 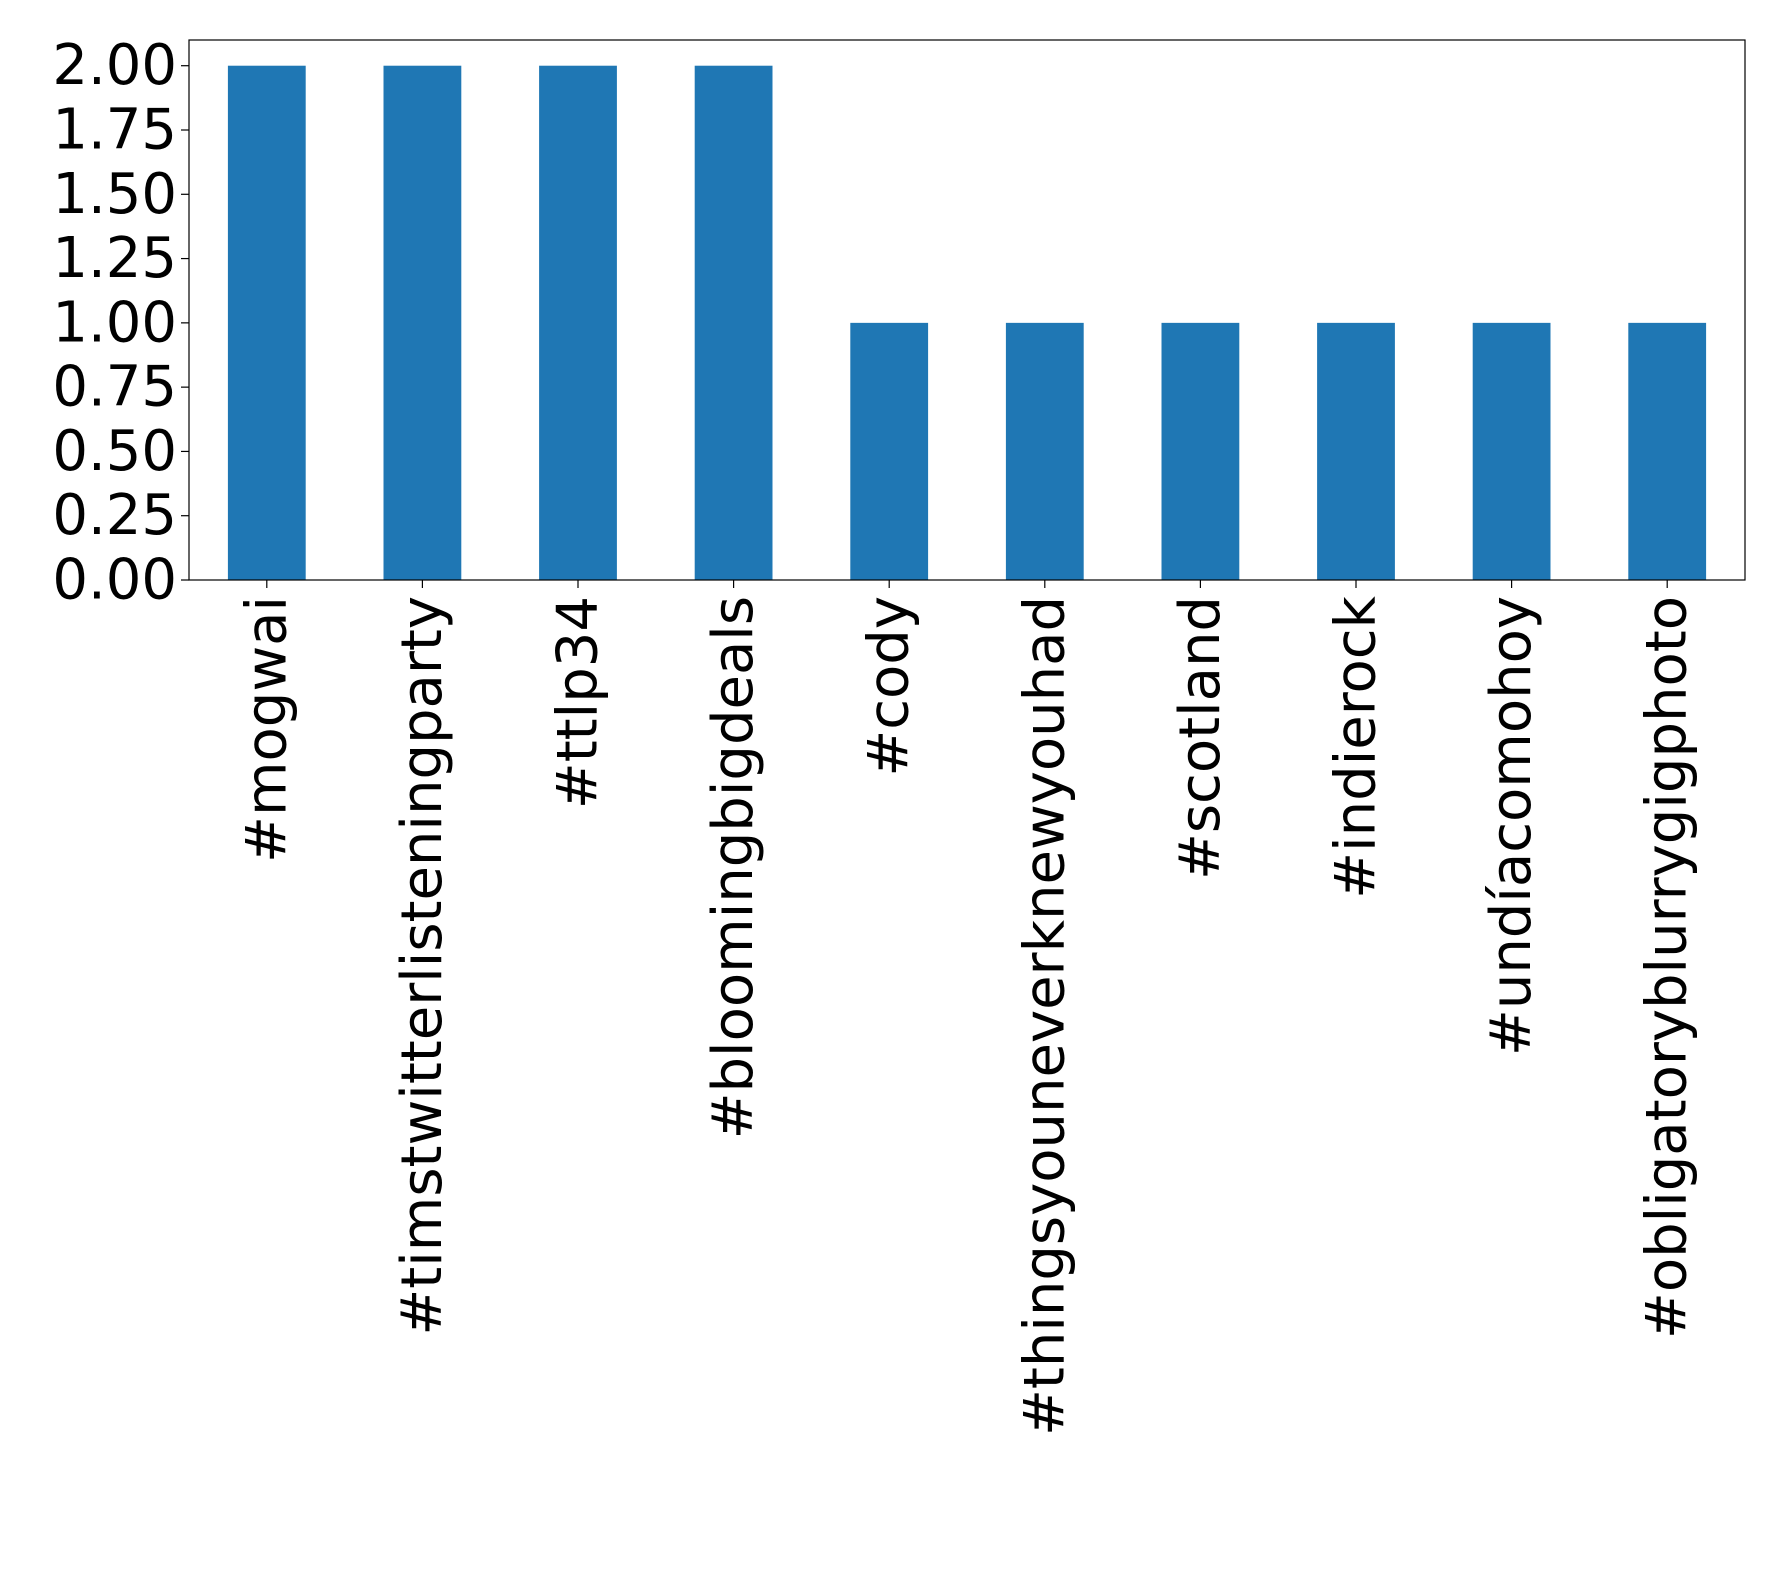 What do you see at coordinates (422, 966) in the screenshot?
I see `x-tick-label-1: #timstwitterlisteningparty` at bounding box center [422, 966].